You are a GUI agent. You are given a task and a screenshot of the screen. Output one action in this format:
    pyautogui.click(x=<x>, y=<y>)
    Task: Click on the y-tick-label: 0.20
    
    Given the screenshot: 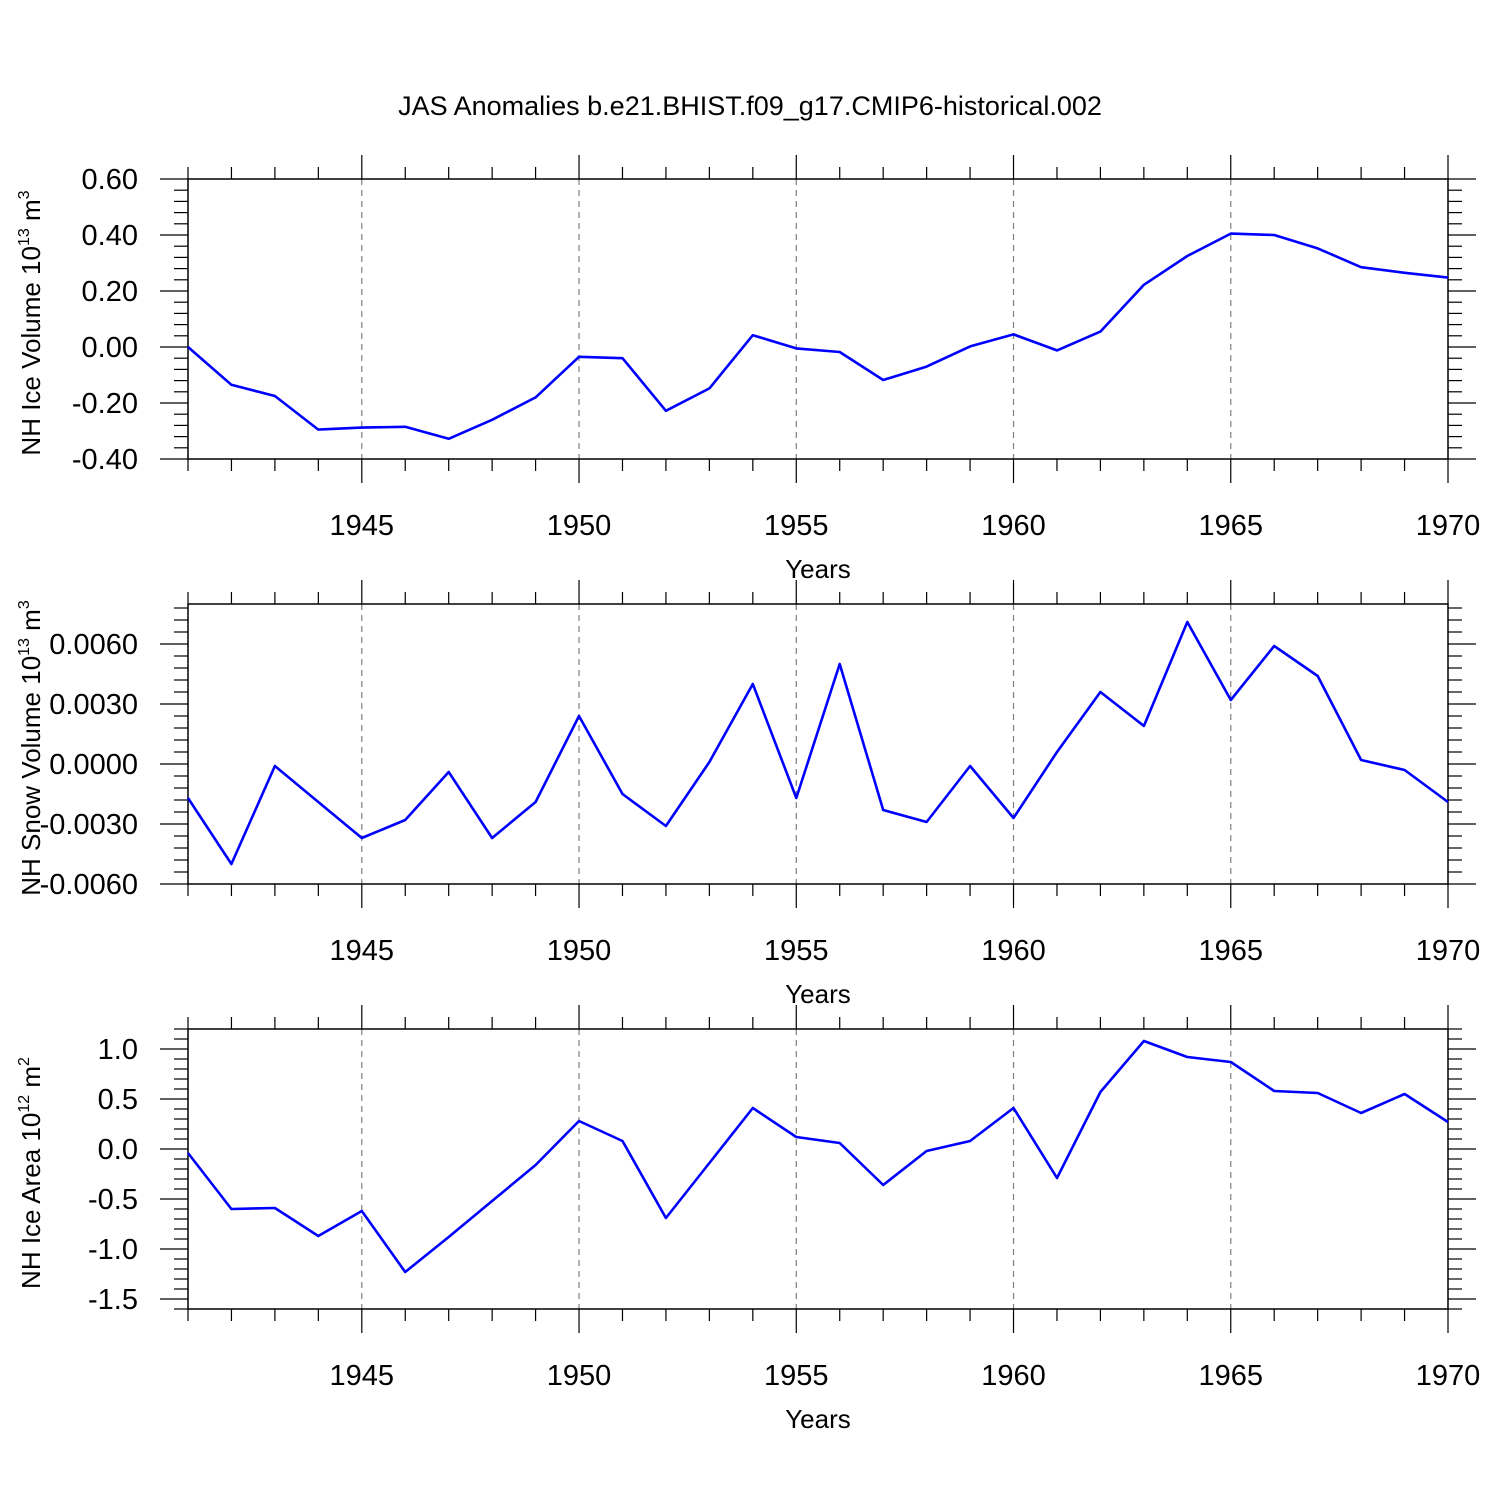 What is the action you would take?
    pyautogui.click(x=110, y=292)
    